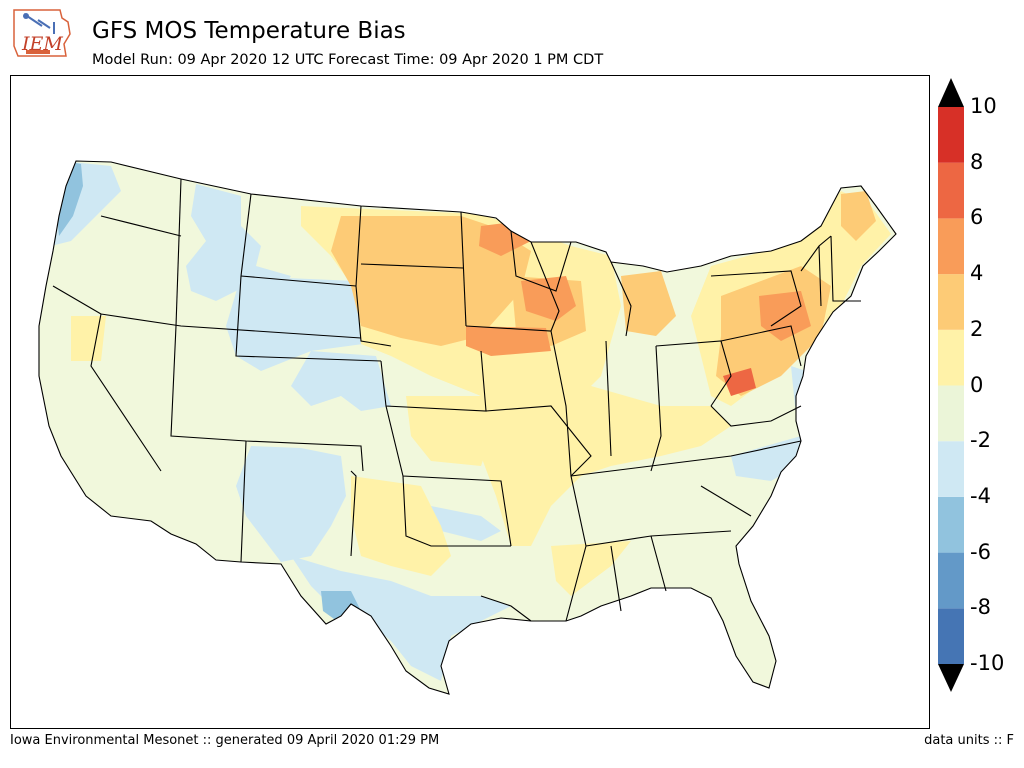  Describe the element at coordinates (980, 551) in the screenshot. I see `colorbar-tick-label: -6` at that location.